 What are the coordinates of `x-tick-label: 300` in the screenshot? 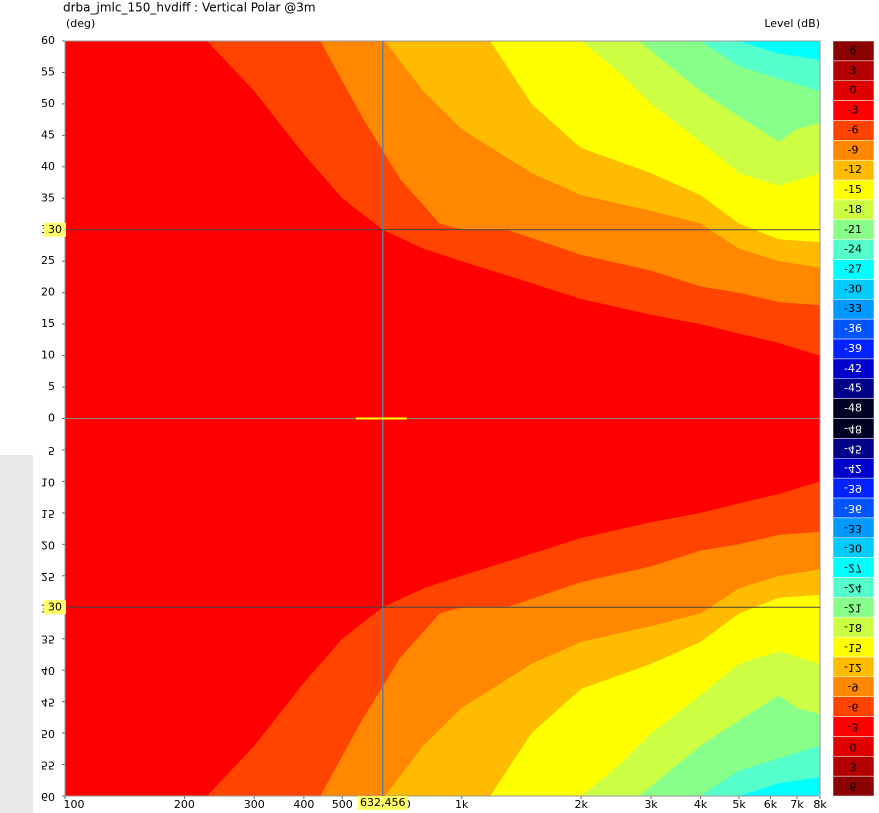 It's located at (254, 804).